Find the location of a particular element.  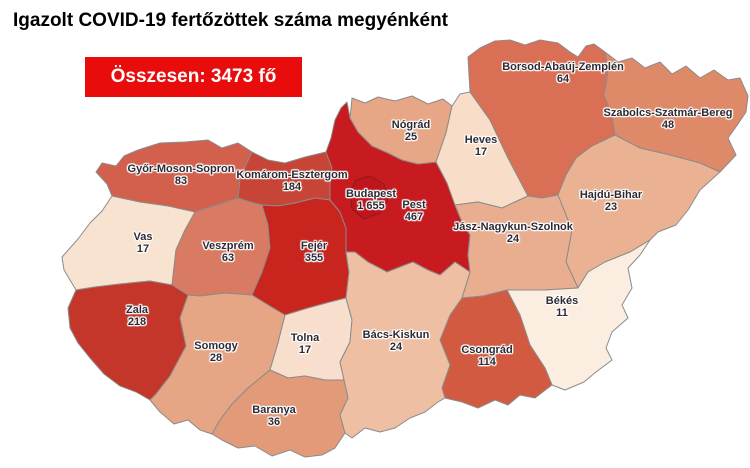

total-badge: Összesen: 3473 fő is located at coordinates (193, 77).